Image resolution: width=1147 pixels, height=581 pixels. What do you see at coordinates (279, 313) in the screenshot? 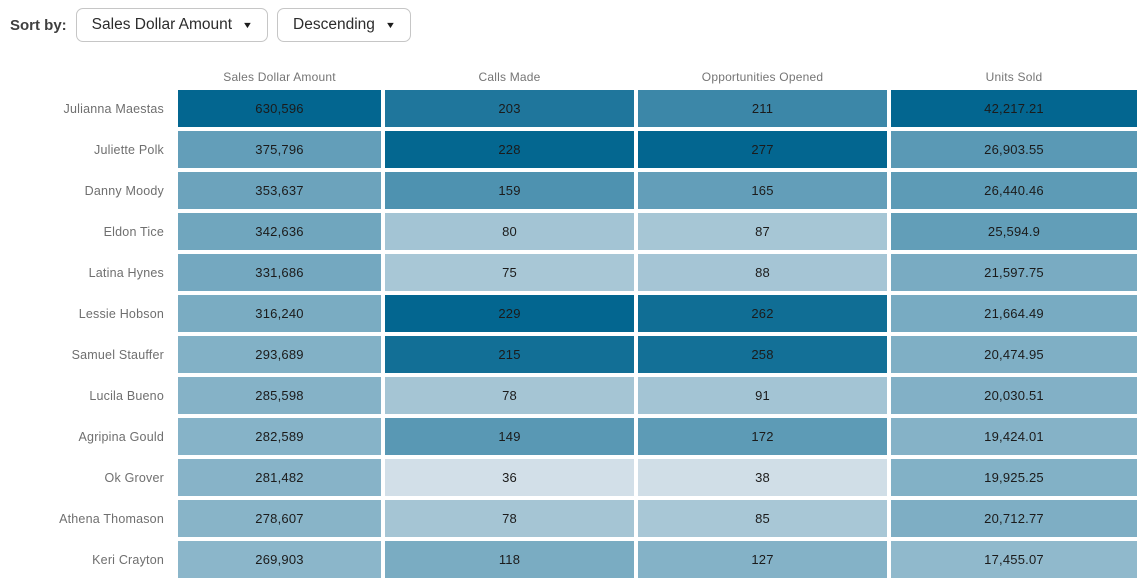
I see `heatmap-cell: 316,240` at bounding box center [279, 313].